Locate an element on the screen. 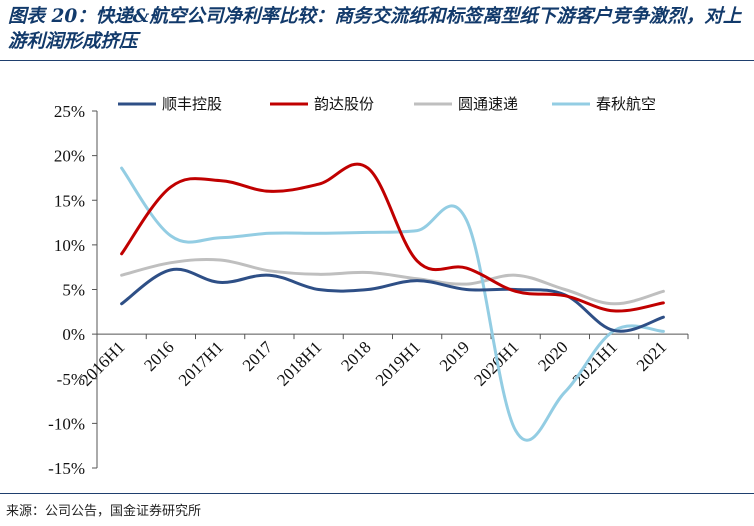 The image size is (754, 526). title-rule is located at coordinates (377, 60).